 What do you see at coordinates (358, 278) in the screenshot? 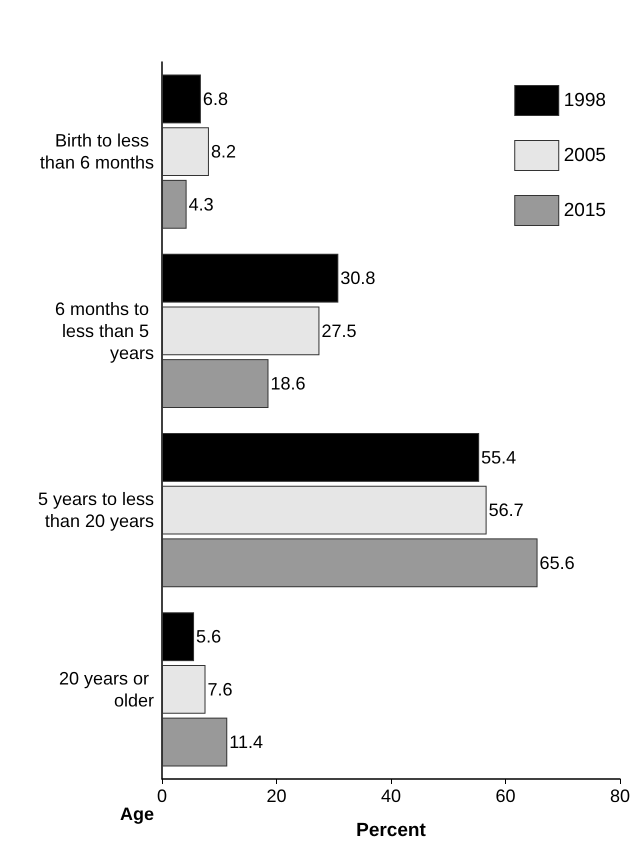
I see `data-label: 30.8` at bounding box center [358, 278].